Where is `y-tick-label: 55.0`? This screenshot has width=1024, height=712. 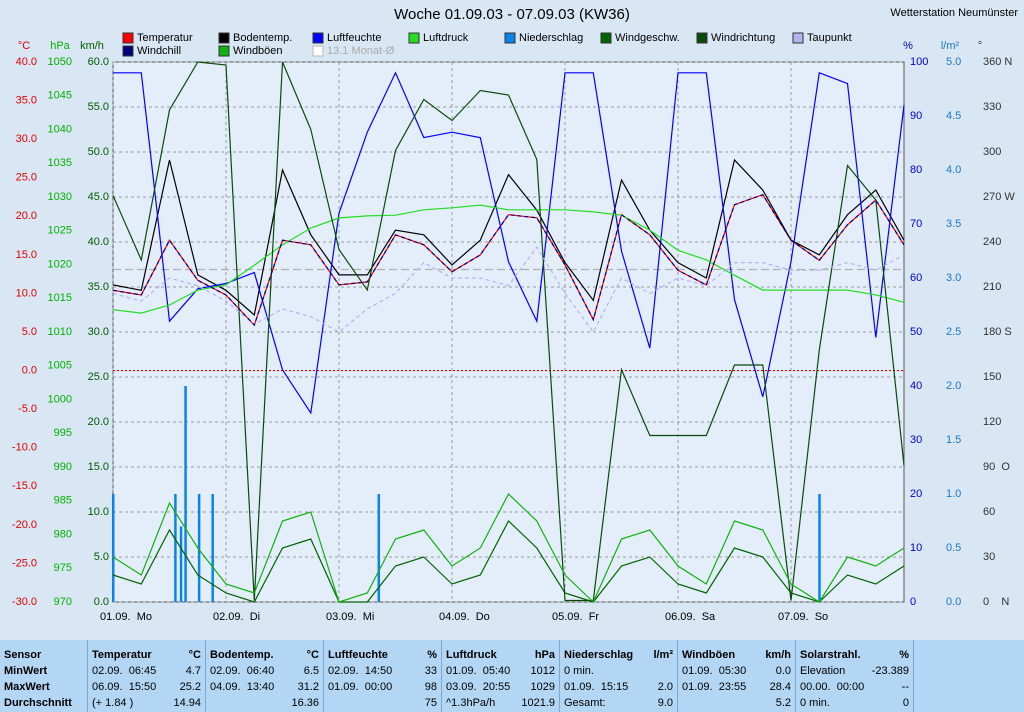
y-tick-label: 55.0 is located at coordinates (98, 107).